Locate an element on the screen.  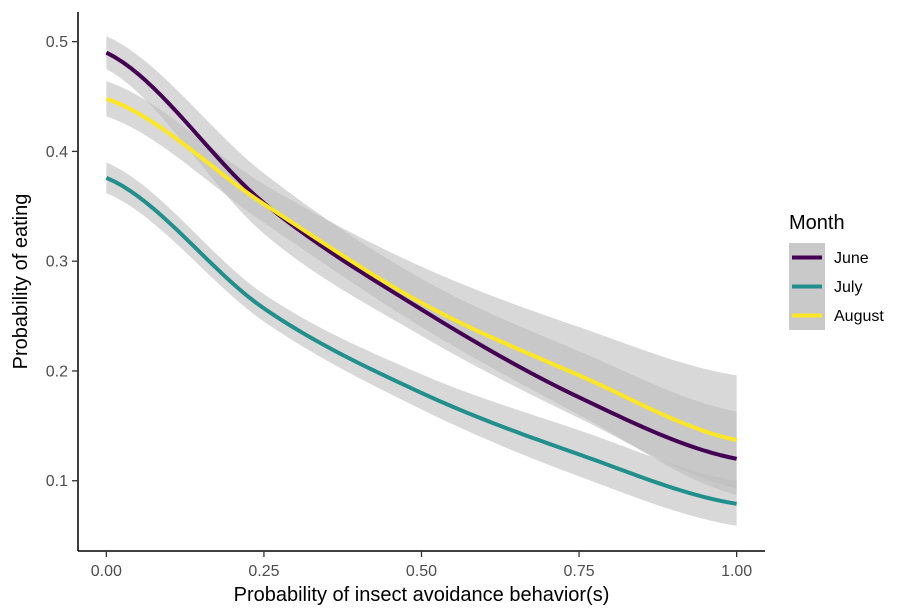
x-tick-label: 0.50 is located at coordinates (421, 571).